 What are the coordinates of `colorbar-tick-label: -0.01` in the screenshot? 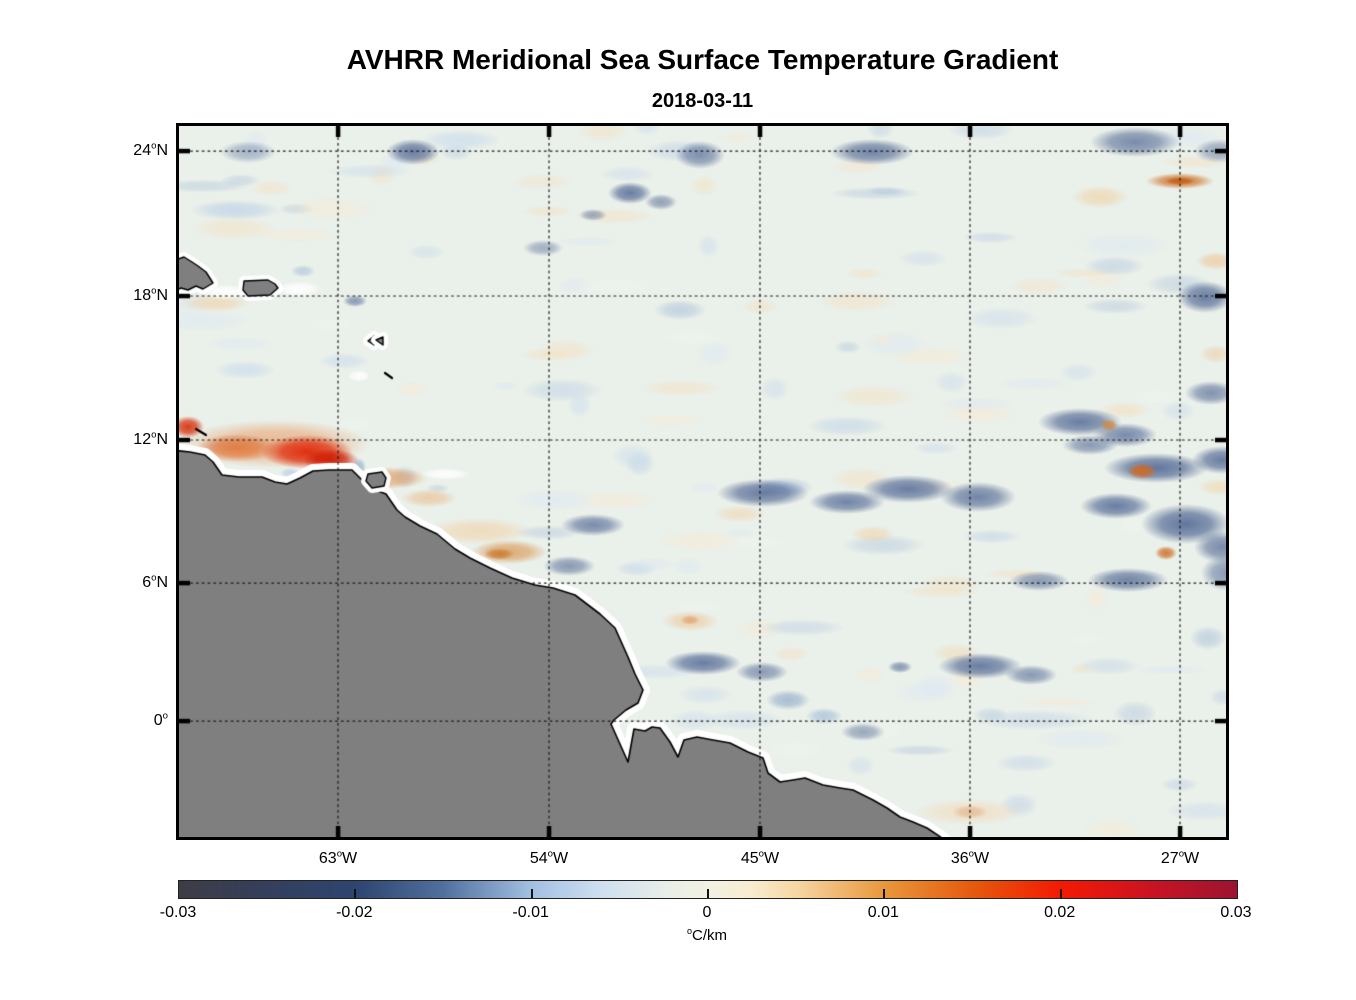 It's located at (530, 912).